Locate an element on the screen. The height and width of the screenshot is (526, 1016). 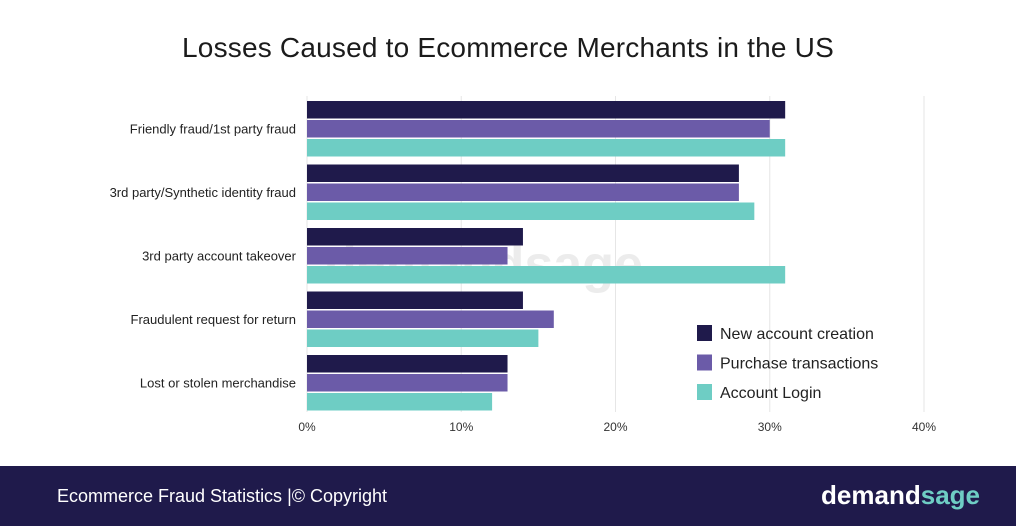
tick-label: 40% is located at coordinates (924, 427).